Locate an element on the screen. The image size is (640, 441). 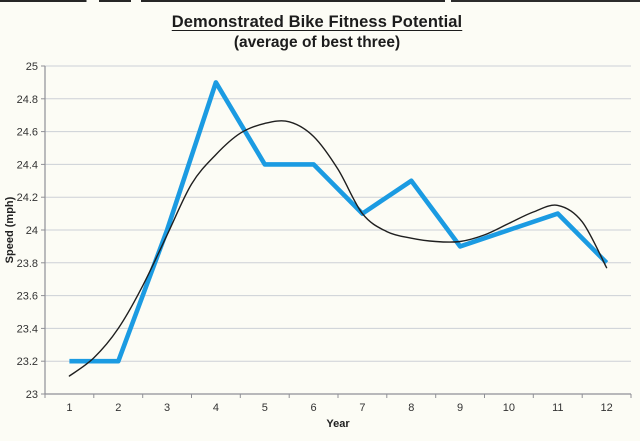
x-tick-label: 9 is located at coordinates (460, 408).